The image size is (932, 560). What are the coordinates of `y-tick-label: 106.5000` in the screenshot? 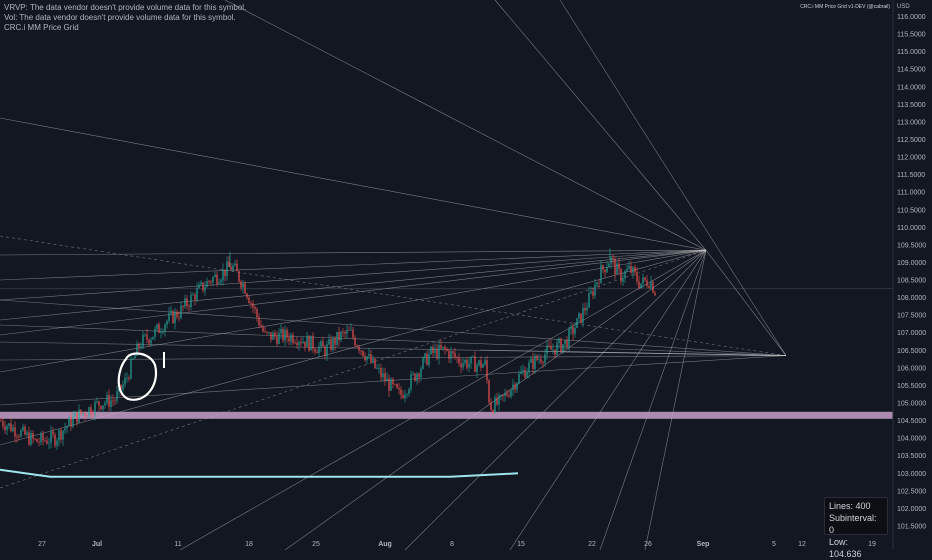 It's located at (911, 351).